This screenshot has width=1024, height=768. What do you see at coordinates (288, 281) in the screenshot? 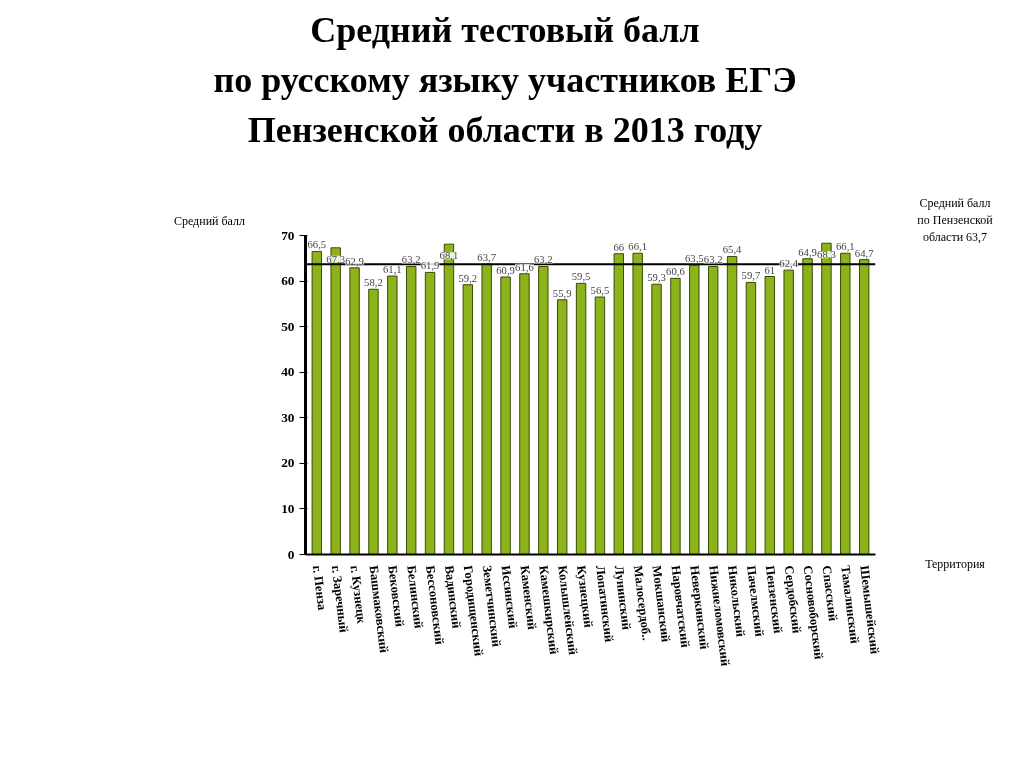
I see `y-tick-label: 60` at bounding box center [288, 281].